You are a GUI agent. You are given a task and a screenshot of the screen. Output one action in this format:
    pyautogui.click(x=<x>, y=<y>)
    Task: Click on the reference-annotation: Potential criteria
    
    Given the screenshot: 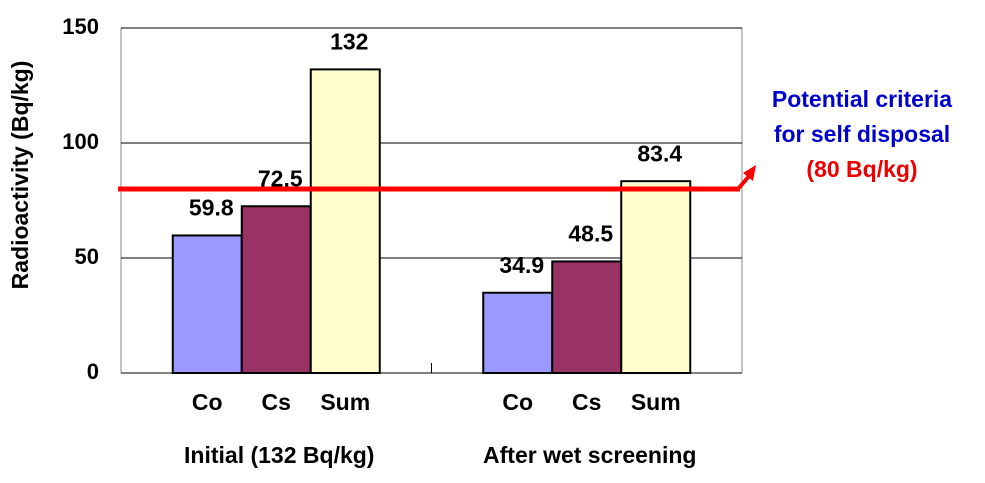 What is the action you would take?
    pyautogui.click(x=862, y=99)
    